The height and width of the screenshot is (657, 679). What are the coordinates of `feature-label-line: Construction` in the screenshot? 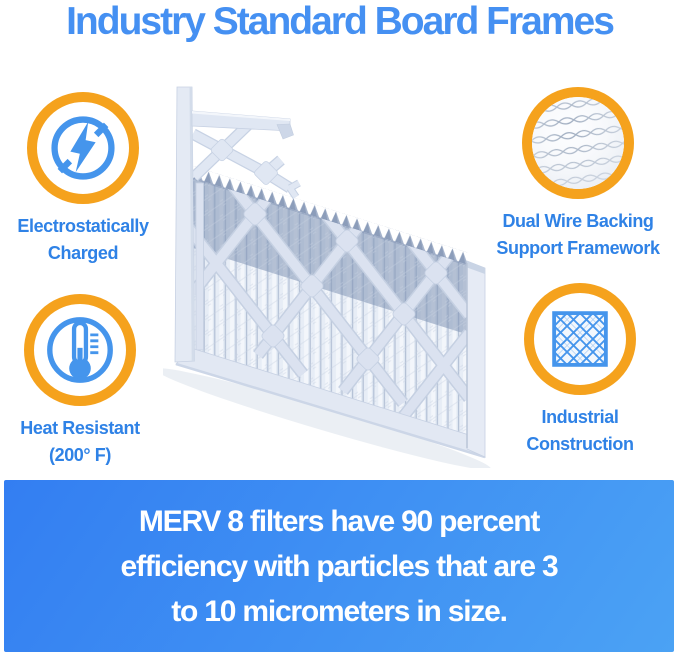 It's located at (580, 444).